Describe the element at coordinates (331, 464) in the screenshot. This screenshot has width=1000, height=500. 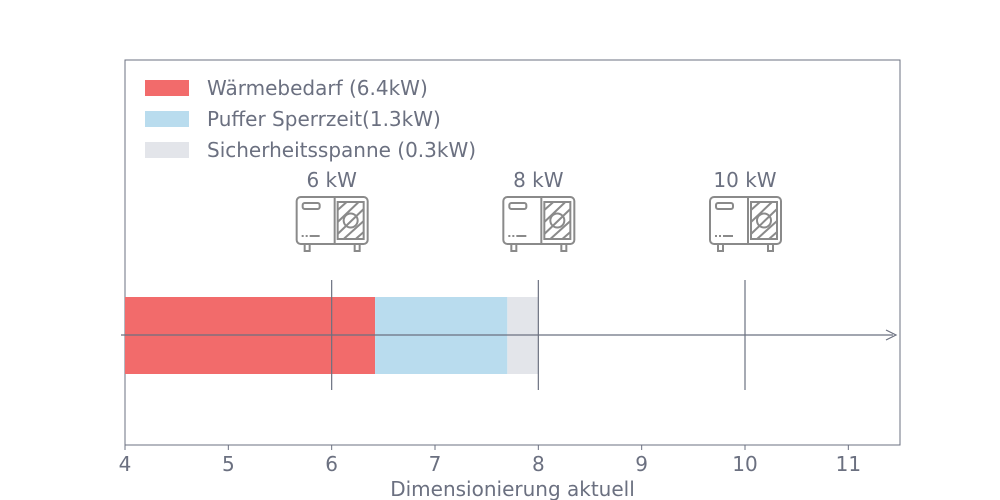
I see `x-tick-label-6: 6` at that location.